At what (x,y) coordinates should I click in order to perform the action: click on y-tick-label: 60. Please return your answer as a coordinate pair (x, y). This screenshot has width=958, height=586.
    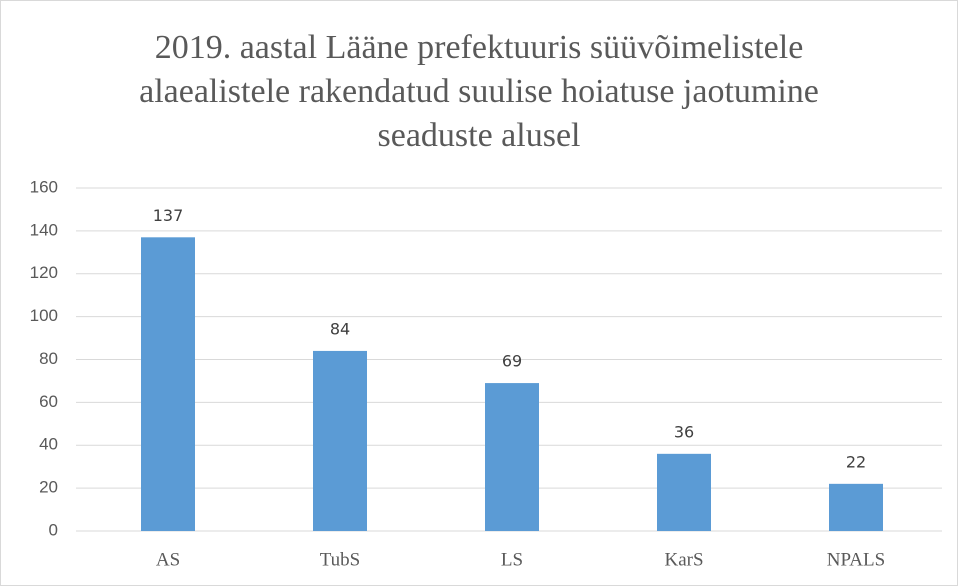
    Looking at the image, I should click on (48, 401).